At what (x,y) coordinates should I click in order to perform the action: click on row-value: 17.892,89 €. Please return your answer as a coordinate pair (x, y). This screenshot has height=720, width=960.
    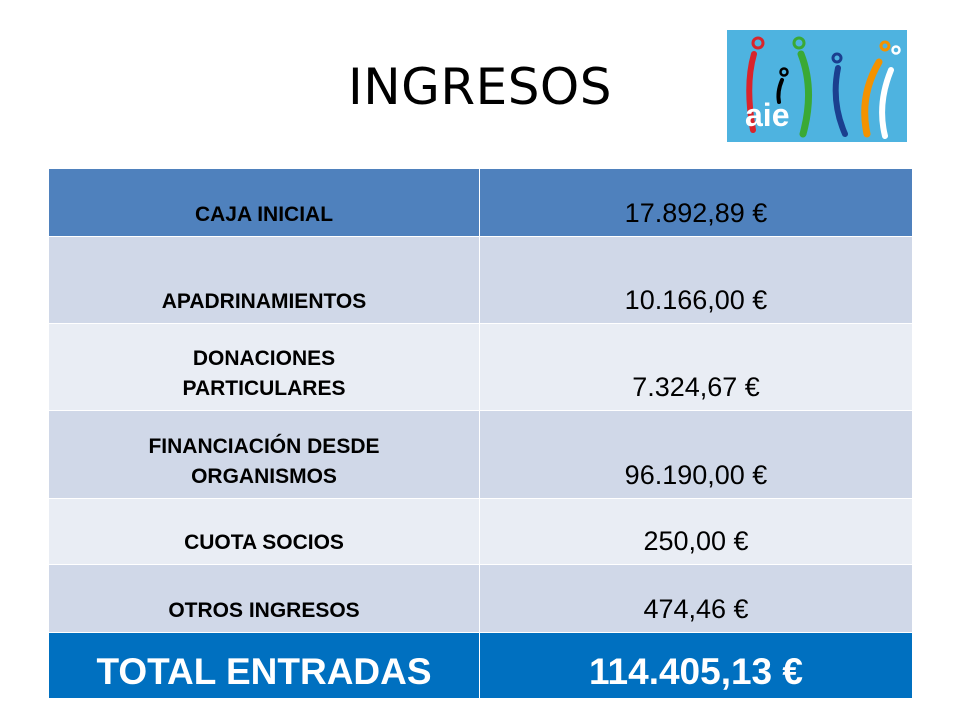
    Looking at the image, I should click on (696, 202).